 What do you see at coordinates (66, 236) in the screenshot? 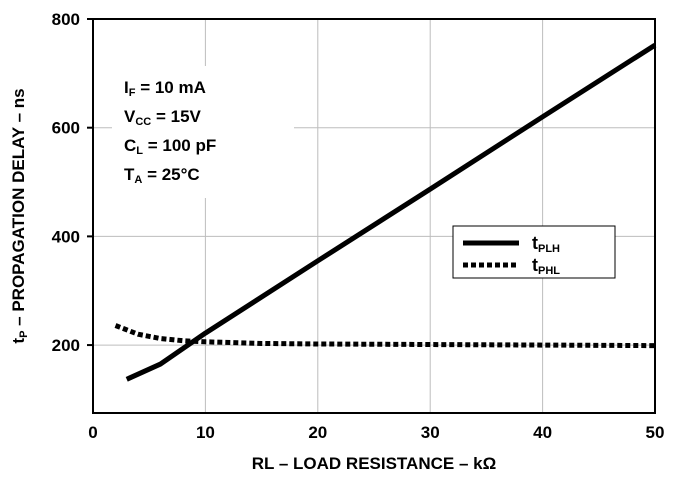
I see `y-tick-label: 400` at bounding box center [66, 236].